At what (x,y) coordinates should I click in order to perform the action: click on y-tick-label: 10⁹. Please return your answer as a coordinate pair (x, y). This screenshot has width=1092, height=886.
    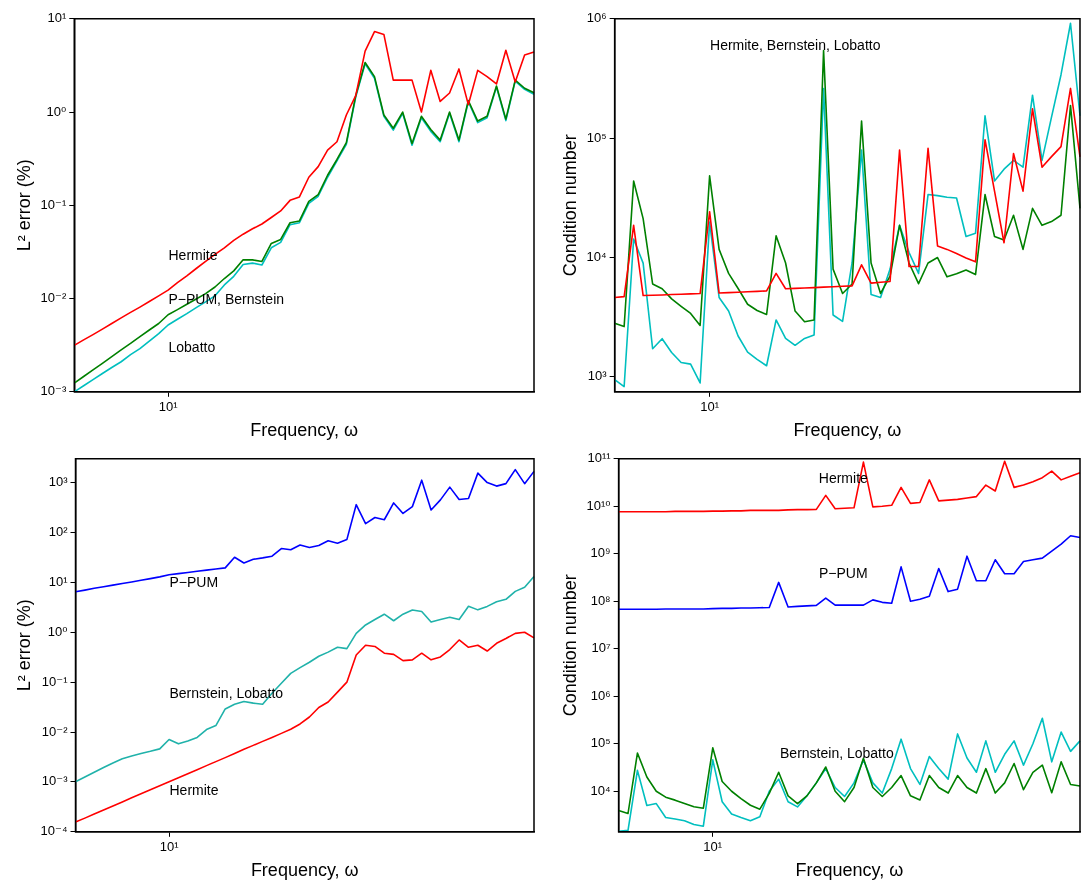
    Looking at the image, I should click on (600, 553).